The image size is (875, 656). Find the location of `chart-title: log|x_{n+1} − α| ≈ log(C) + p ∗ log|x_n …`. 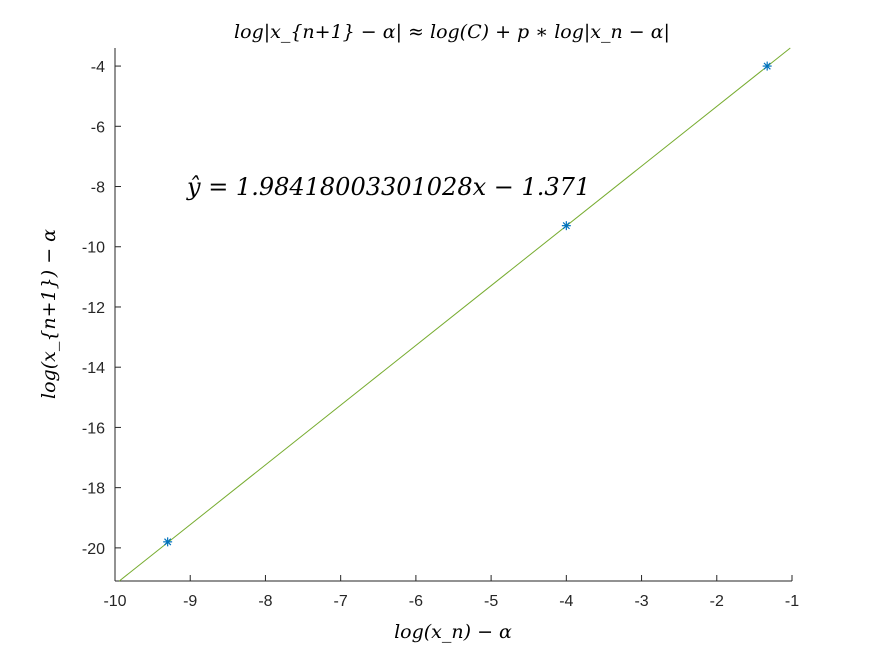

chart-title: log|x_{n+1} − α| ≈ log(C) + p ∗ log|x_n … is located at coordinates (452, 32).